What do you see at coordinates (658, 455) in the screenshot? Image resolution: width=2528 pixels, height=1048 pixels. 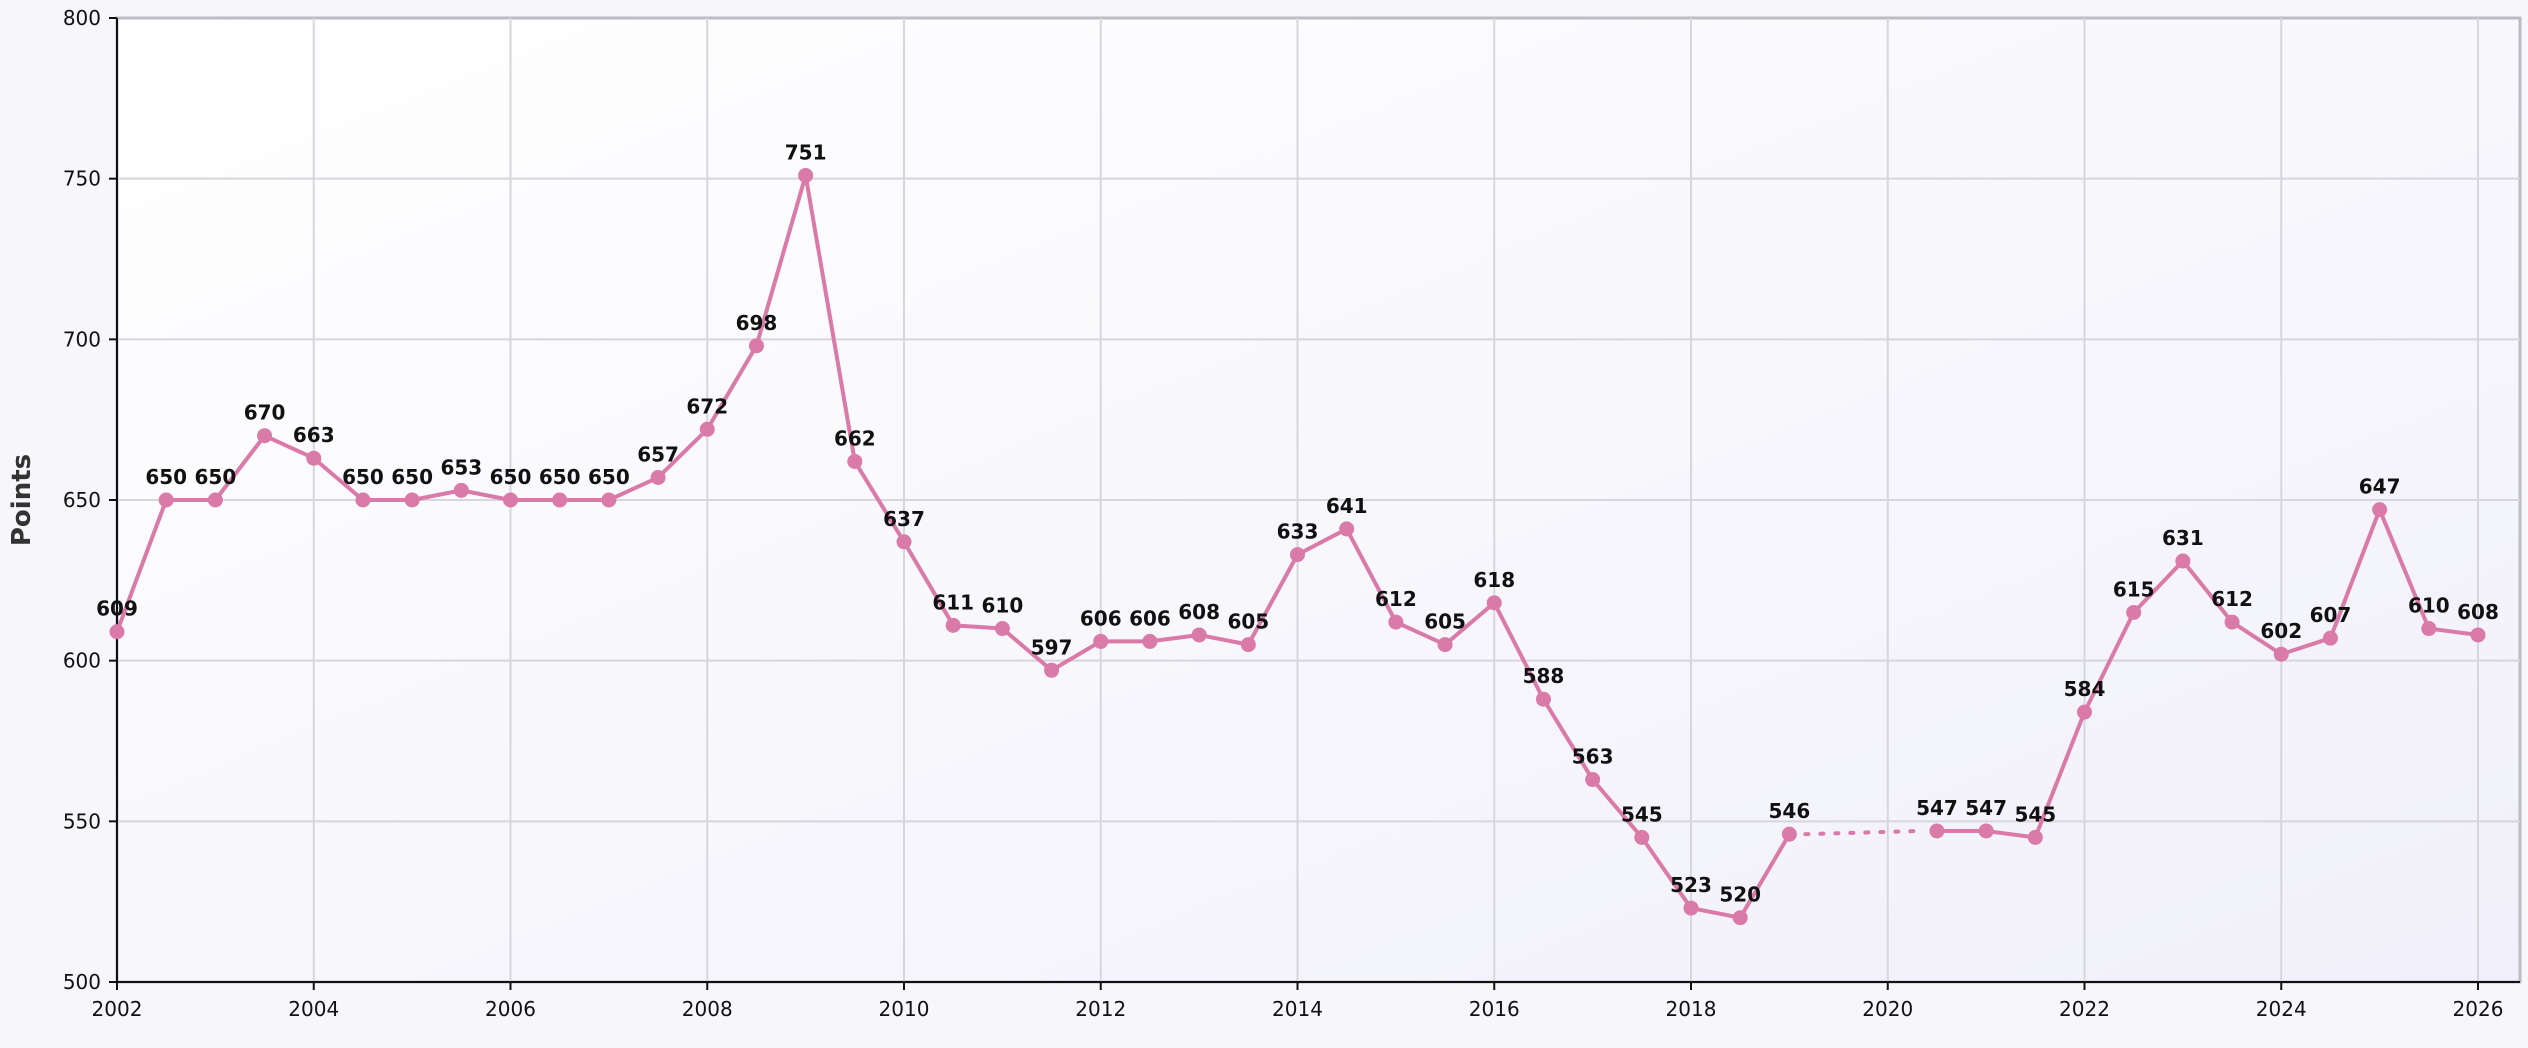 I see `data-label: 657` at bounding box center [658, 455].